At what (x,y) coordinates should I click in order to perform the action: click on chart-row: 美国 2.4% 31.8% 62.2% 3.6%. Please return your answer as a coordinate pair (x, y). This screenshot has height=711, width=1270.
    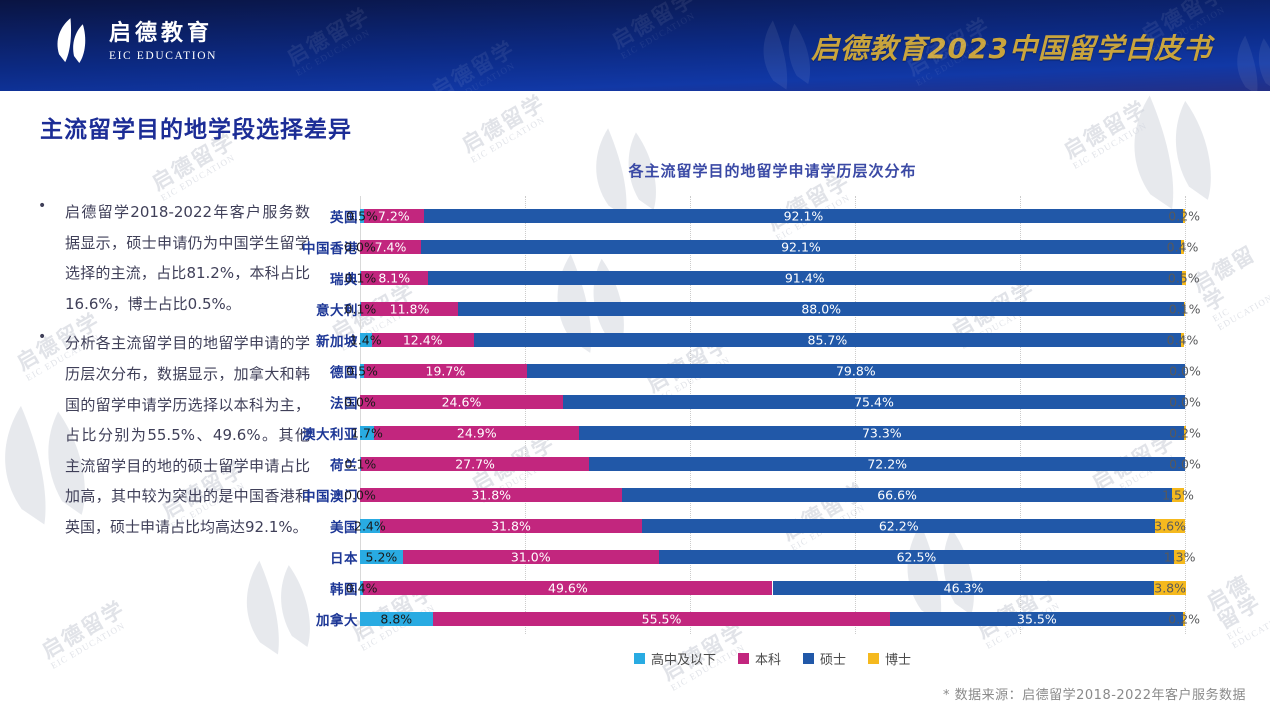
    Looking at the image, I should click on (765, 525).